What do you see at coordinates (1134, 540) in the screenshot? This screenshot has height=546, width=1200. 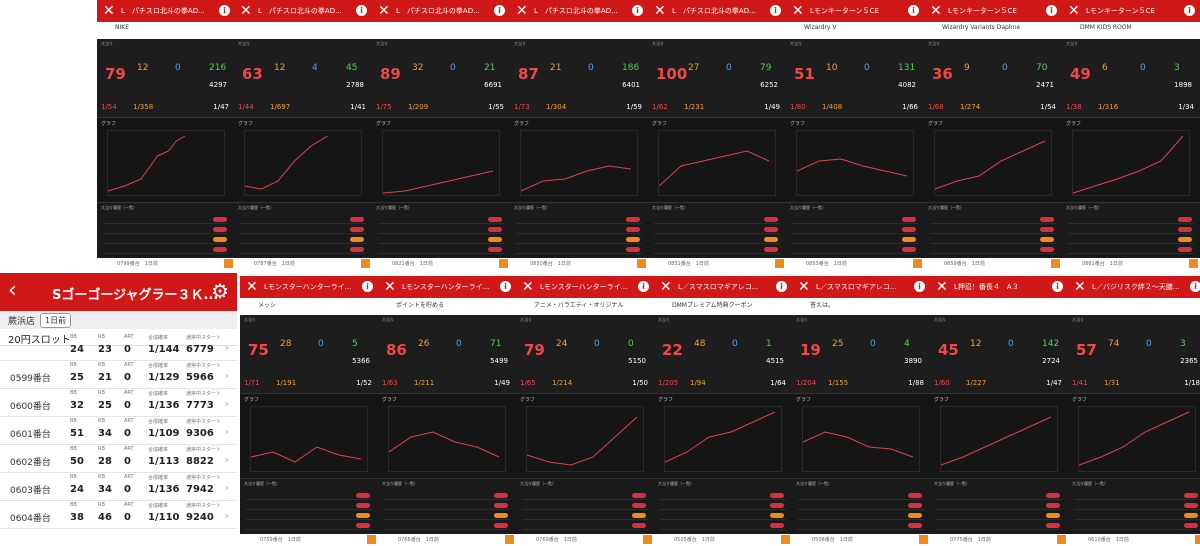 I see `panel-footer: 0610番台 1日前` at bounding box center [1134, 540].